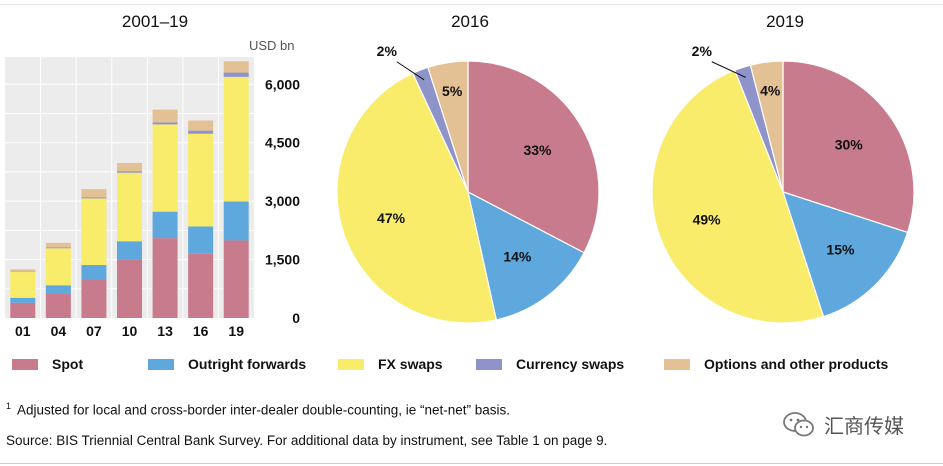 This screenshot has width=943, height=466. Describe the element at coordinates (282, 201) in the screenshot. I see `y-tick-label: 3,000` at that location.